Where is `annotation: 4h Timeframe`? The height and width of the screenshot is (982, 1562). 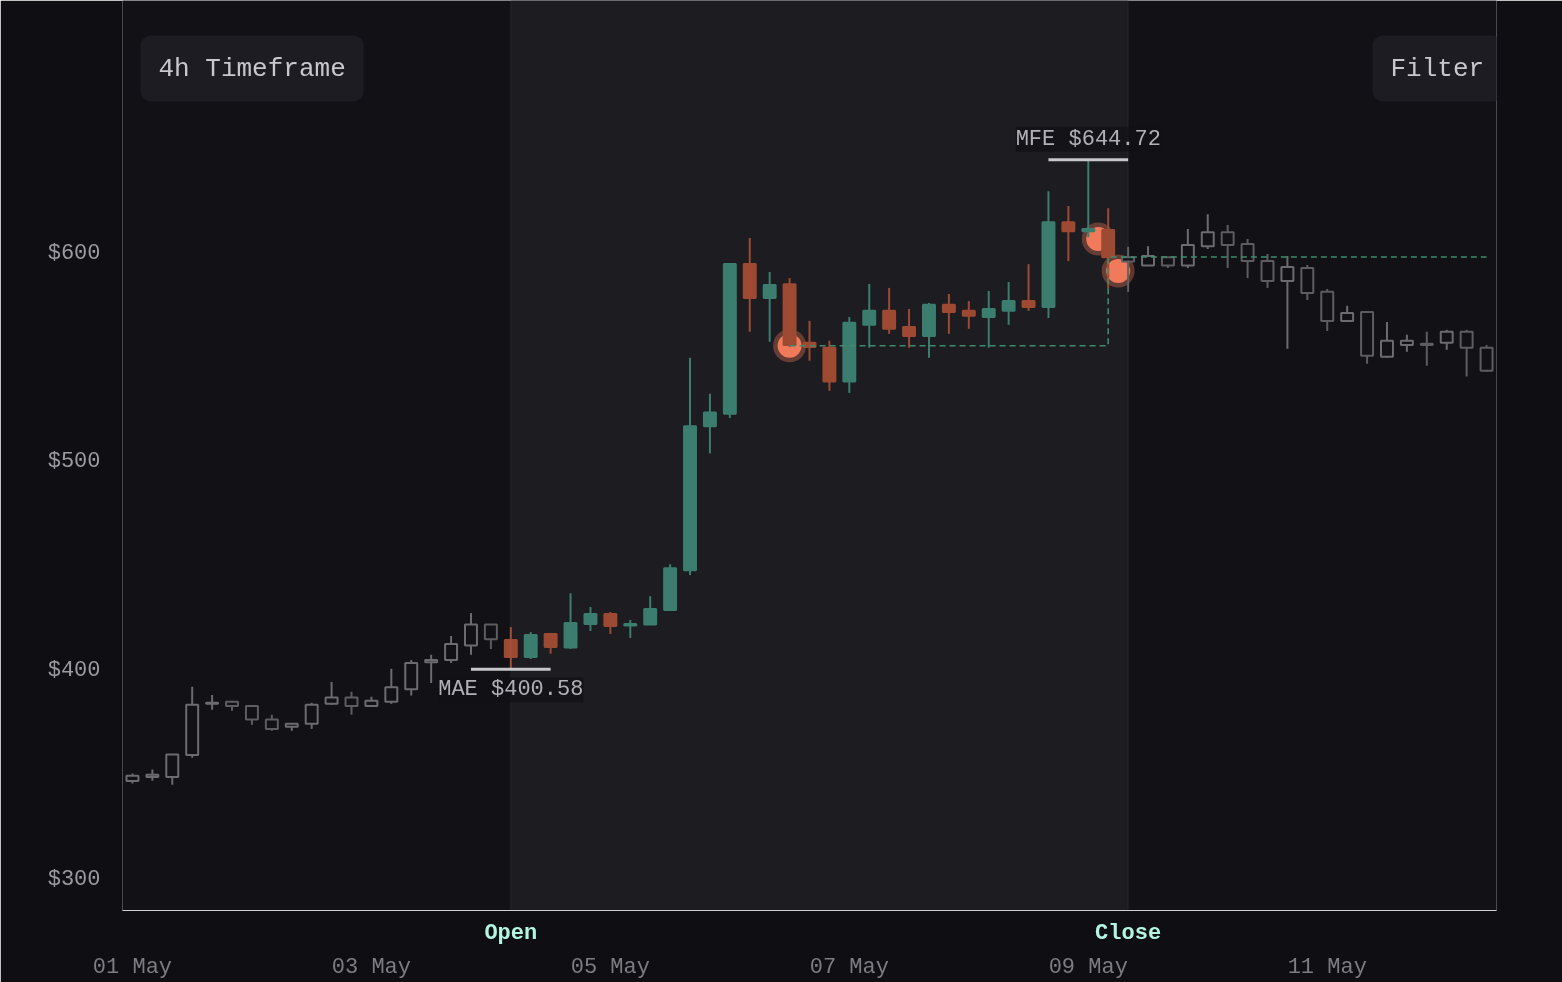 annotation: 4h Timeframe is located at coordinates (252, 68).